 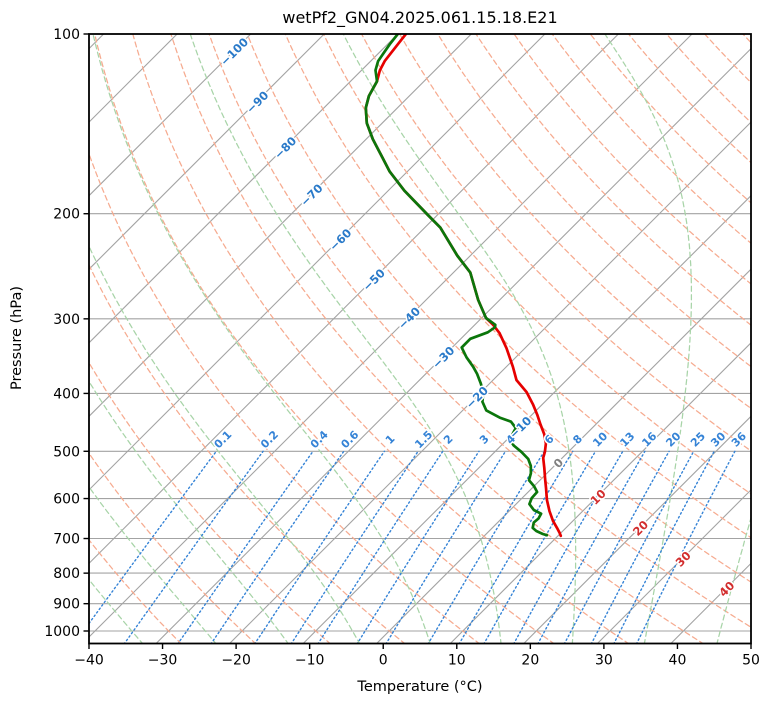 I want to click on mixing-ratio-label: 8, so click(x=577, y=439).